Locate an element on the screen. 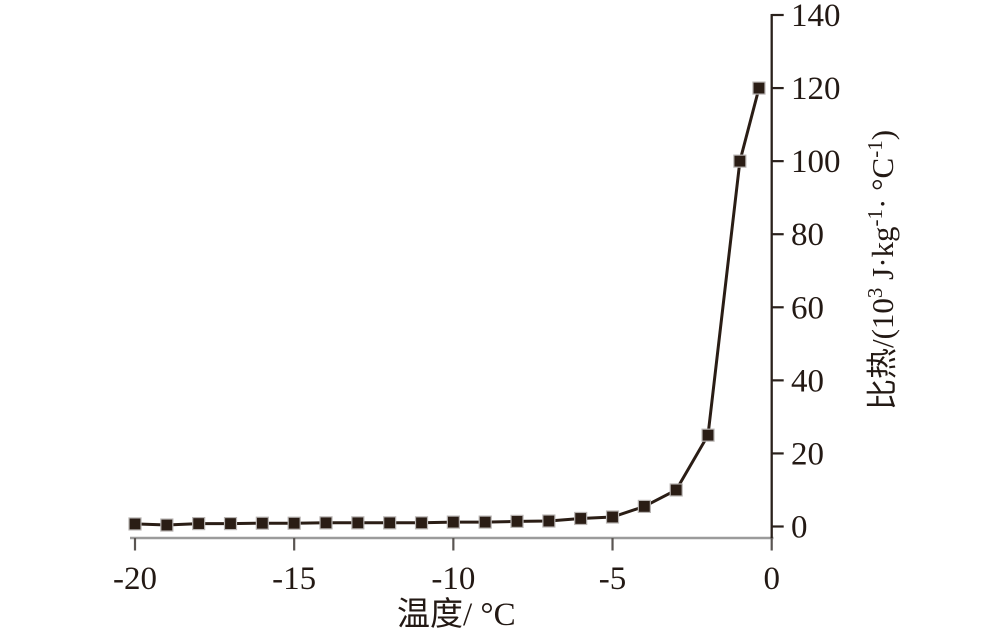 The width and height of the screenshot is (992, 637). y-tick-label: 40 is located at coordinates (807, 381).